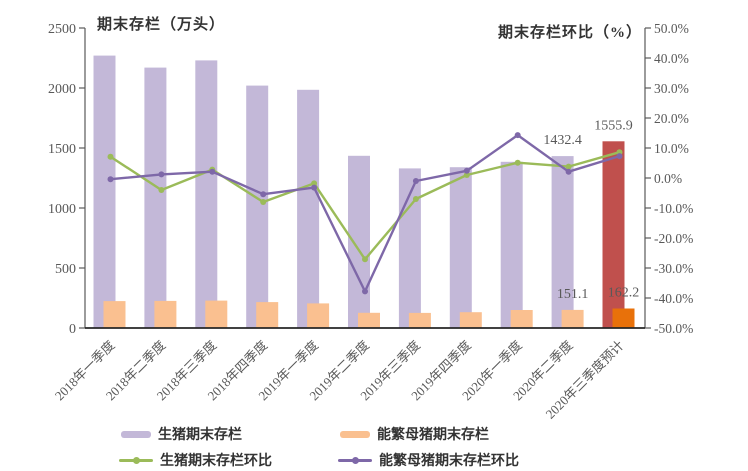 This screenshot has width=748, height=471. I want to click on legend-label: 生猪期末存栏环比, so click(216, 461).